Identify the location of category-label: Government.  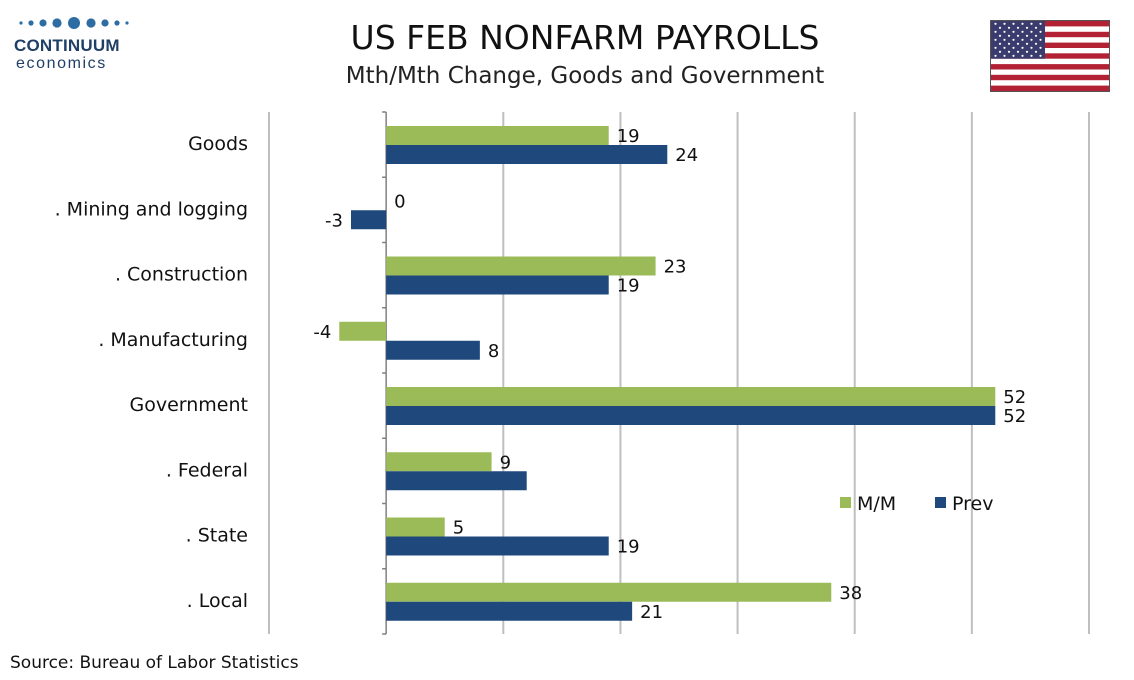
(189, 405).